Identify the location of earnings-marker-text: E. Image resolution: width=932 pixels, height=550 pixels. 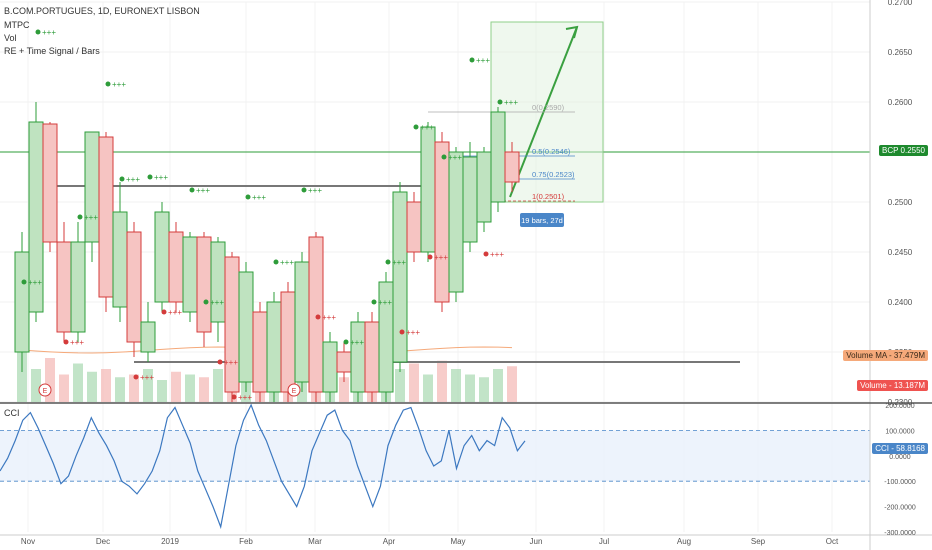
(45, 391).